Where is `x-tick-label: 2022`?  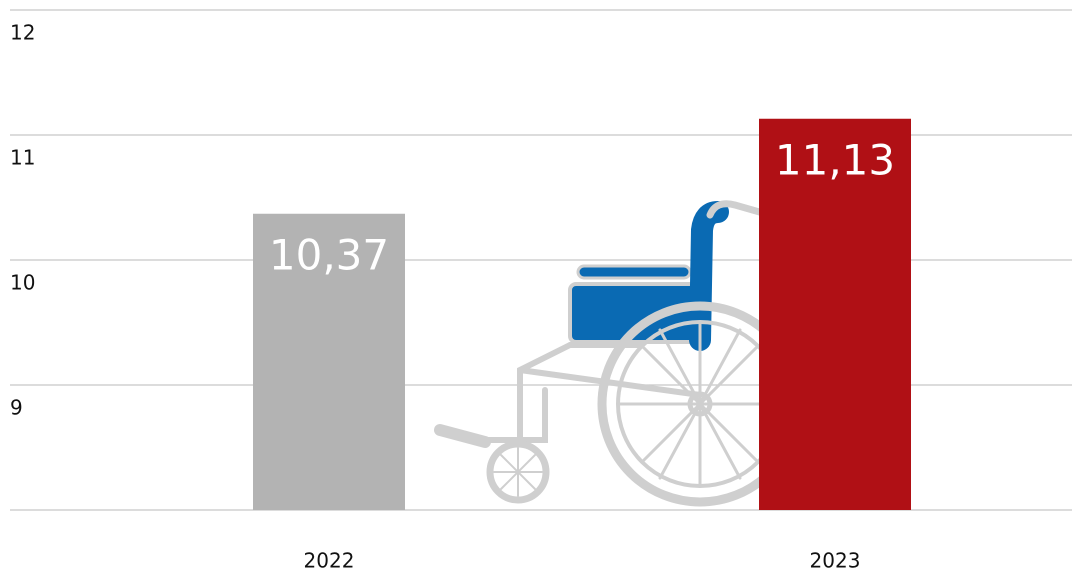 x-tick-label: 2022 is located at coordinates (329, 561).